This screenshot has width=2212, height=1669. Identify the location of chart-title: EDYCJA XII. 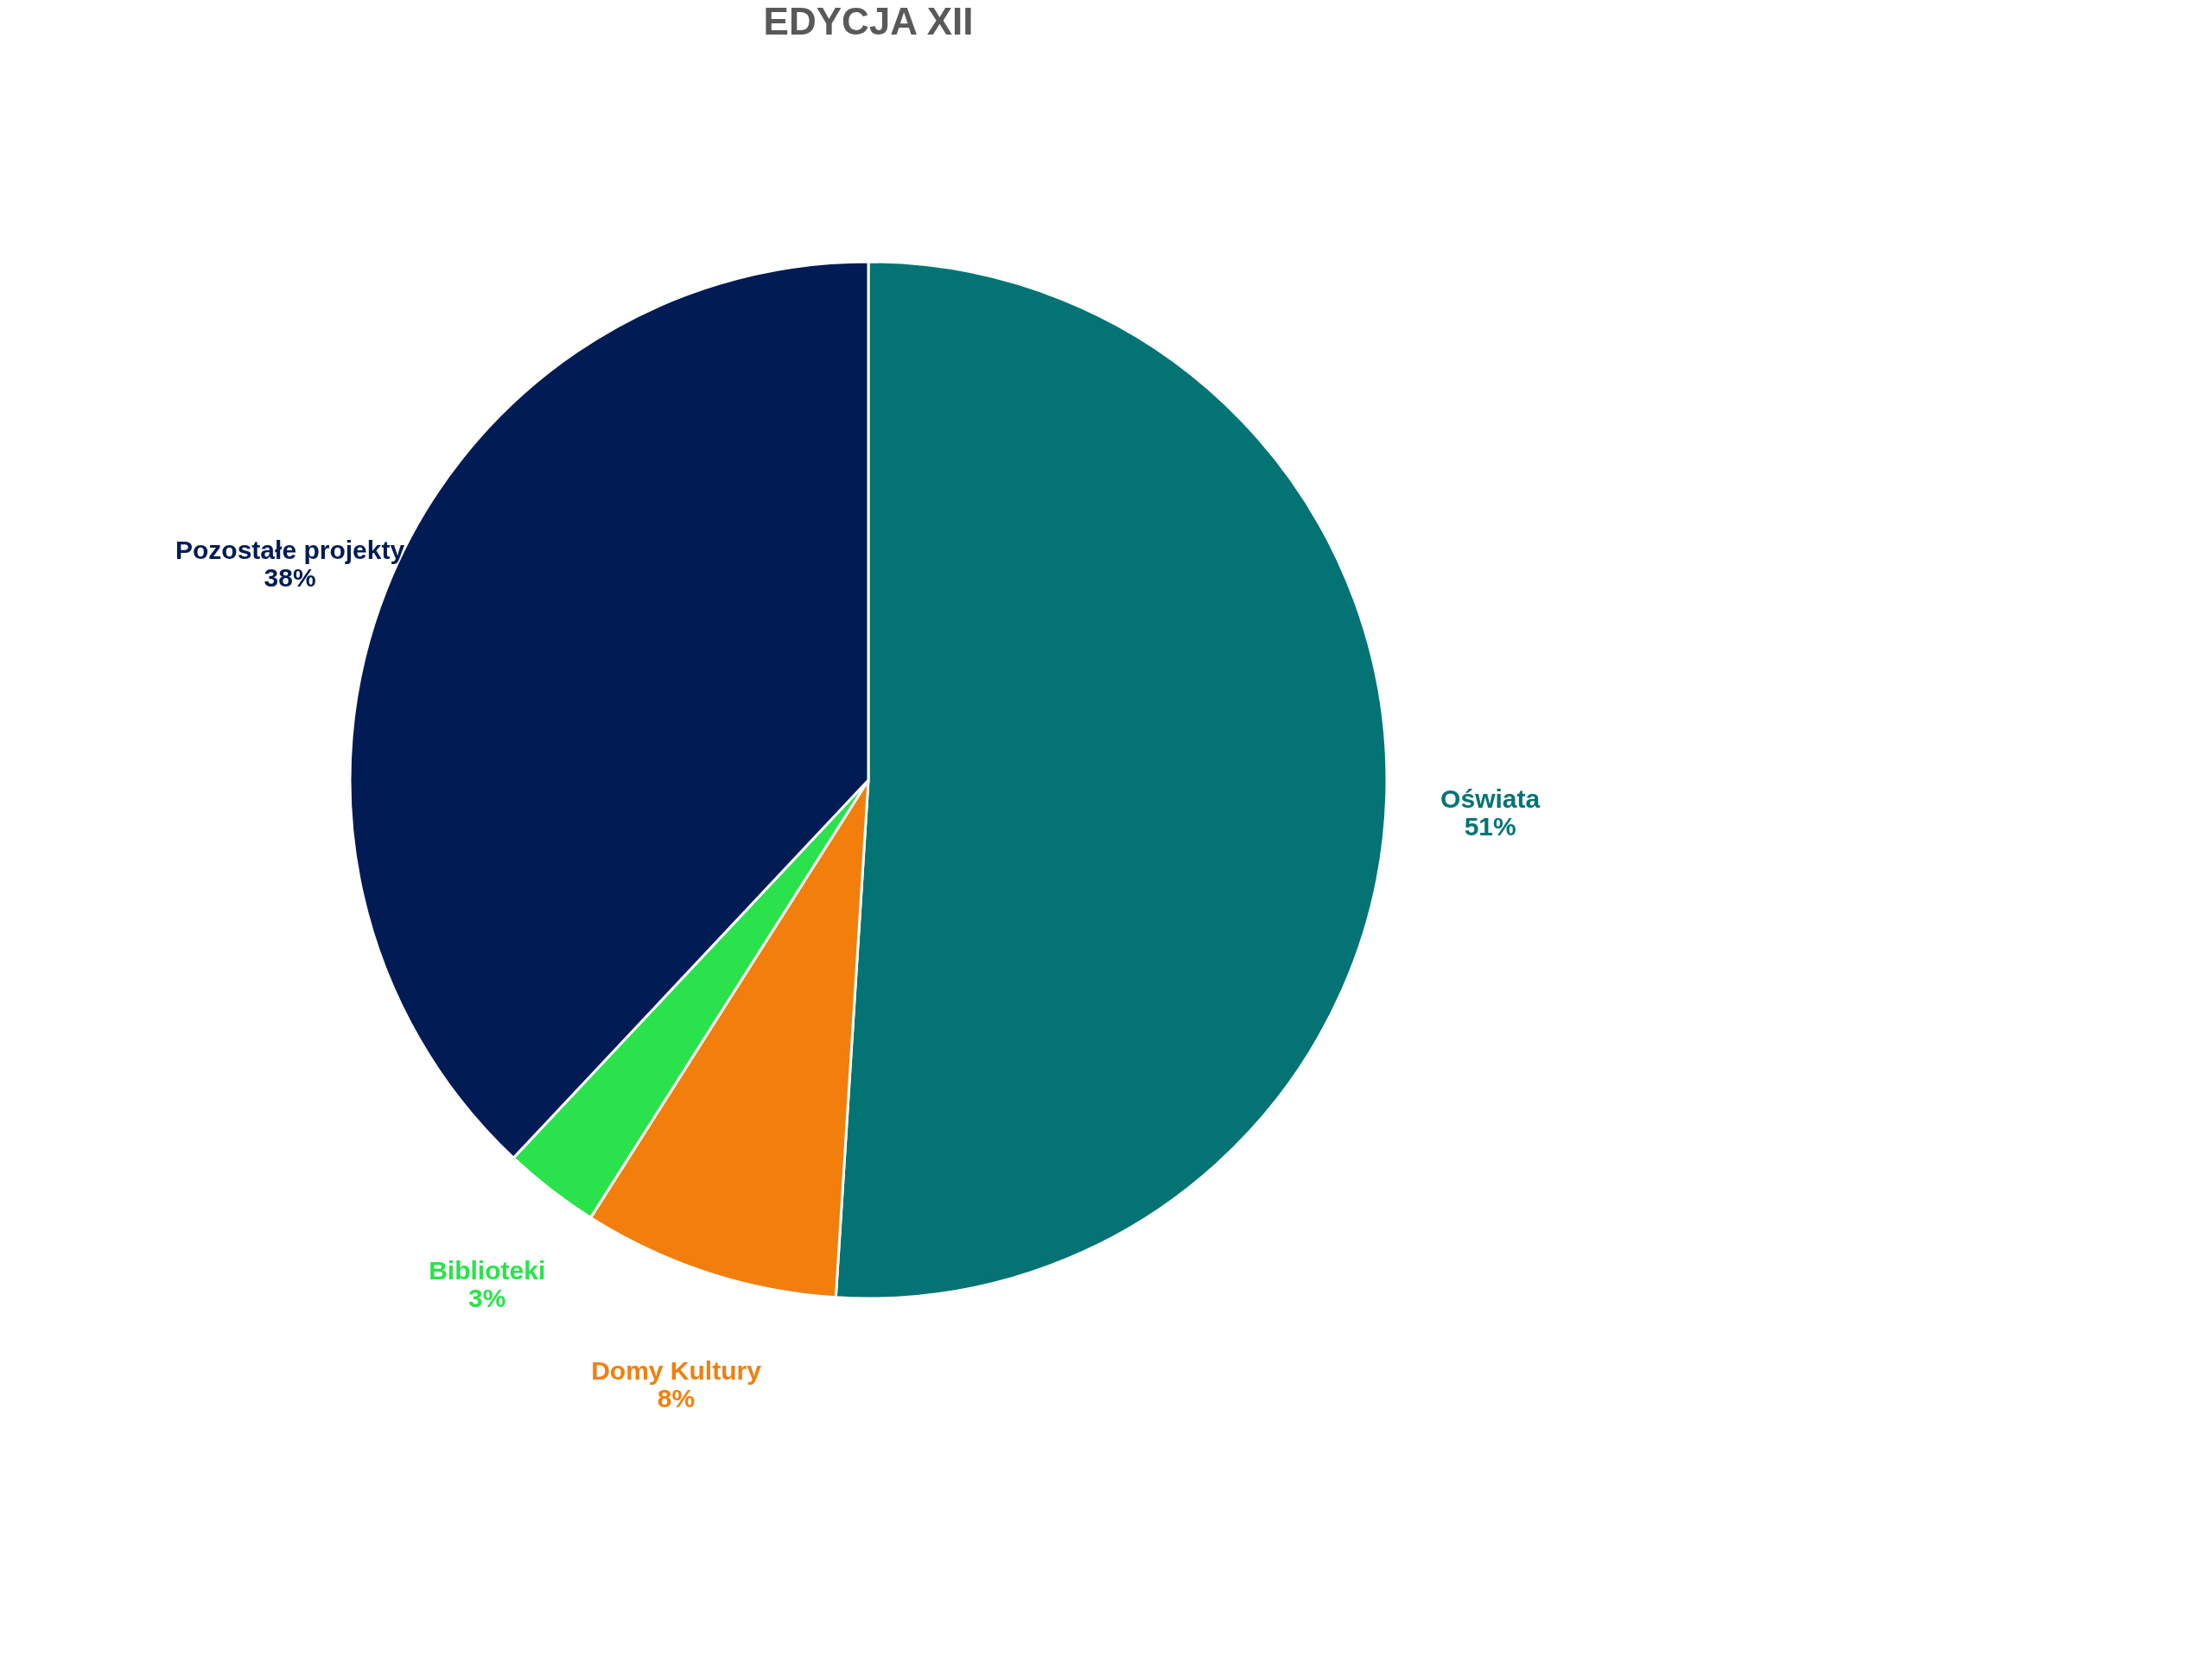
(868, 21).